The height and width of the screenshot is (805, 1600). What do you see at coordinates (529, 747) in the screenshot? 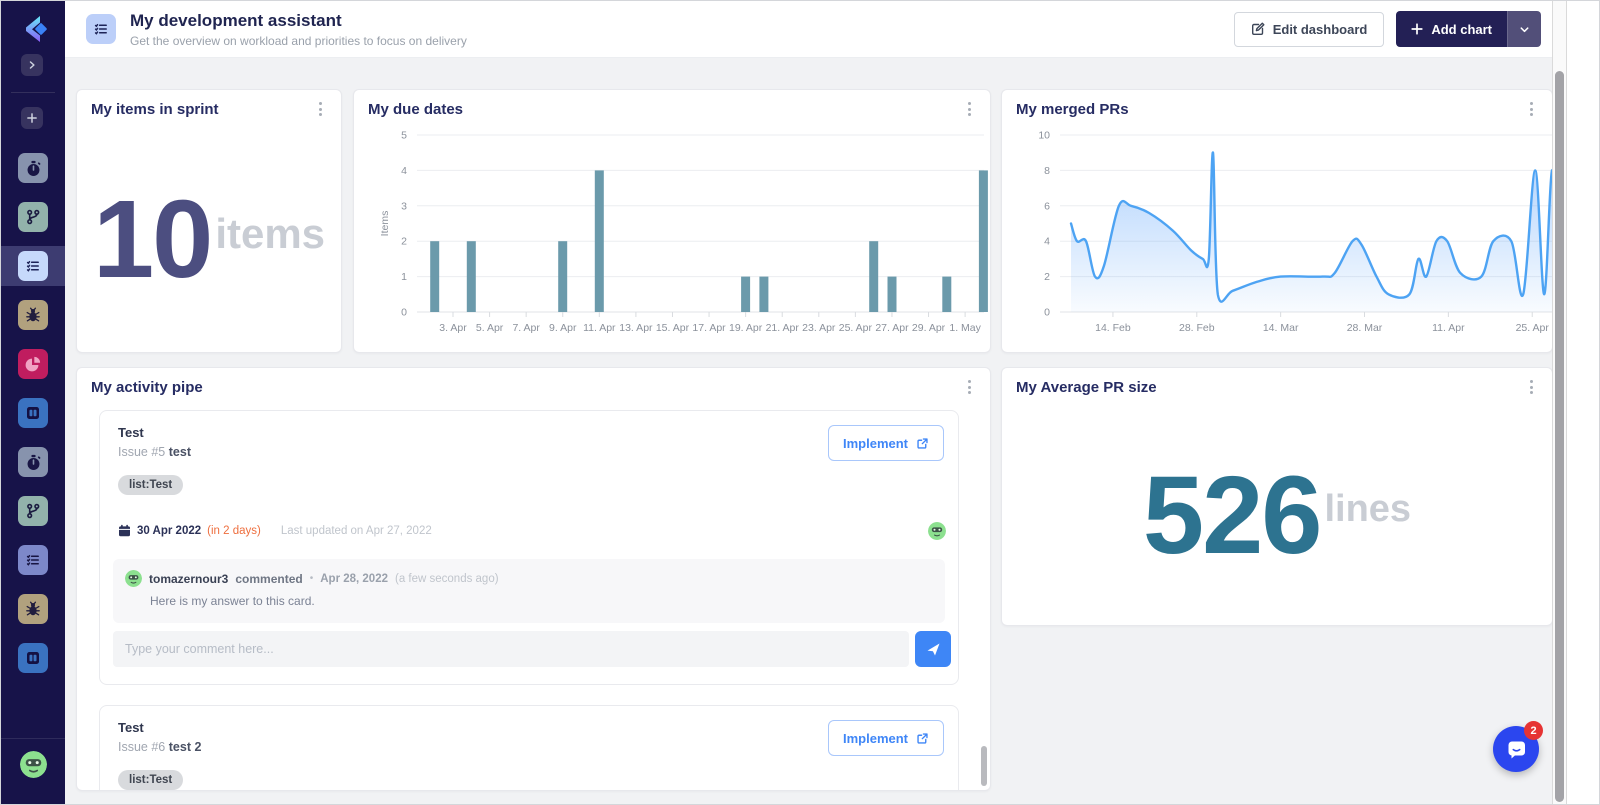
I see `issue-card: Test Issue #6 test 2 Implement` at bounding box center [529, 747].